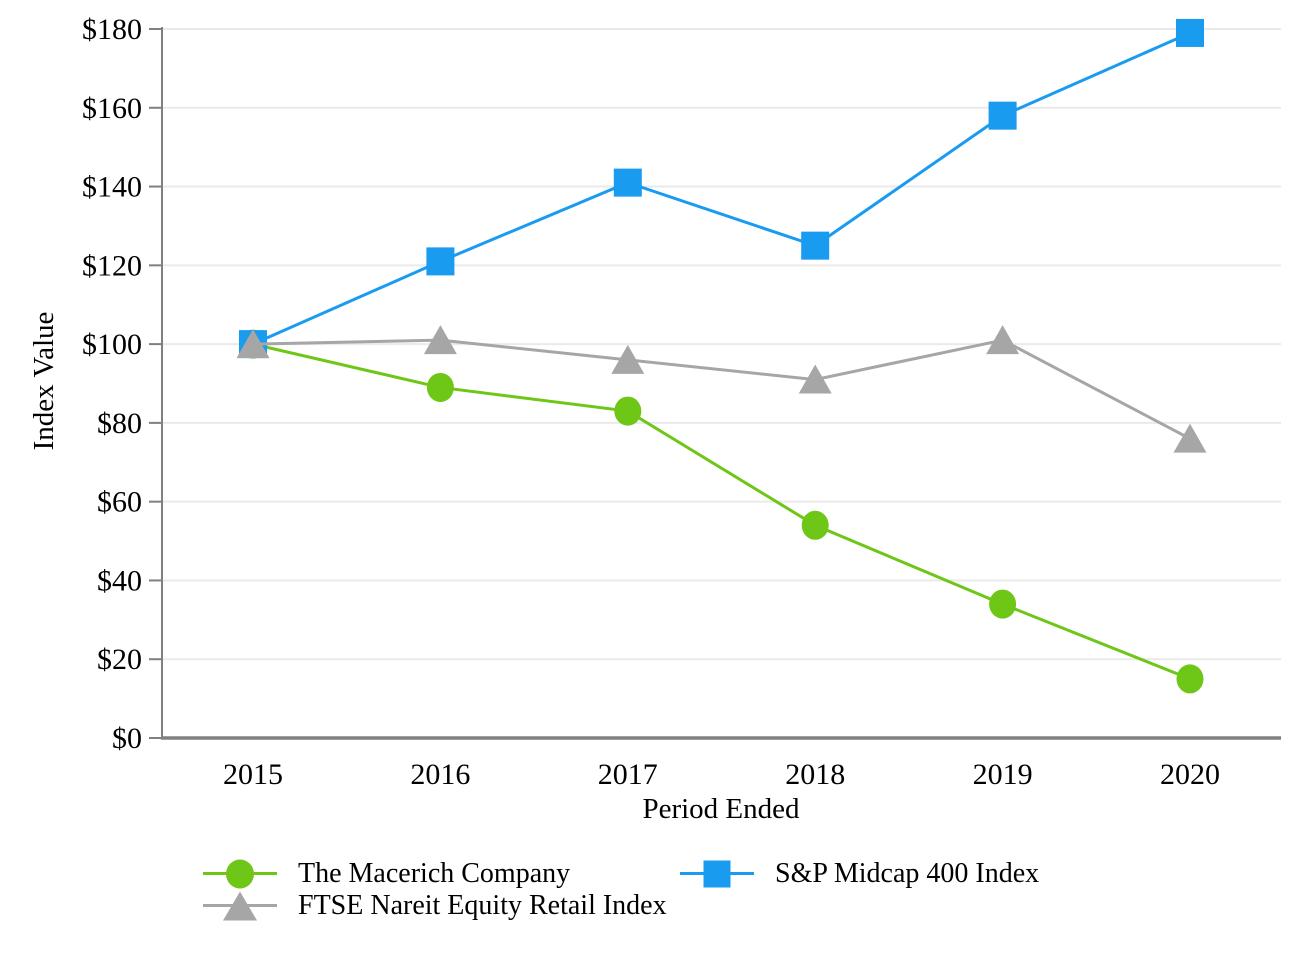 The image size is (1314, 965). Describe the element at coordinates (44, 381) in the screenshot. I see `y-axis-title: Index Value` at that location.